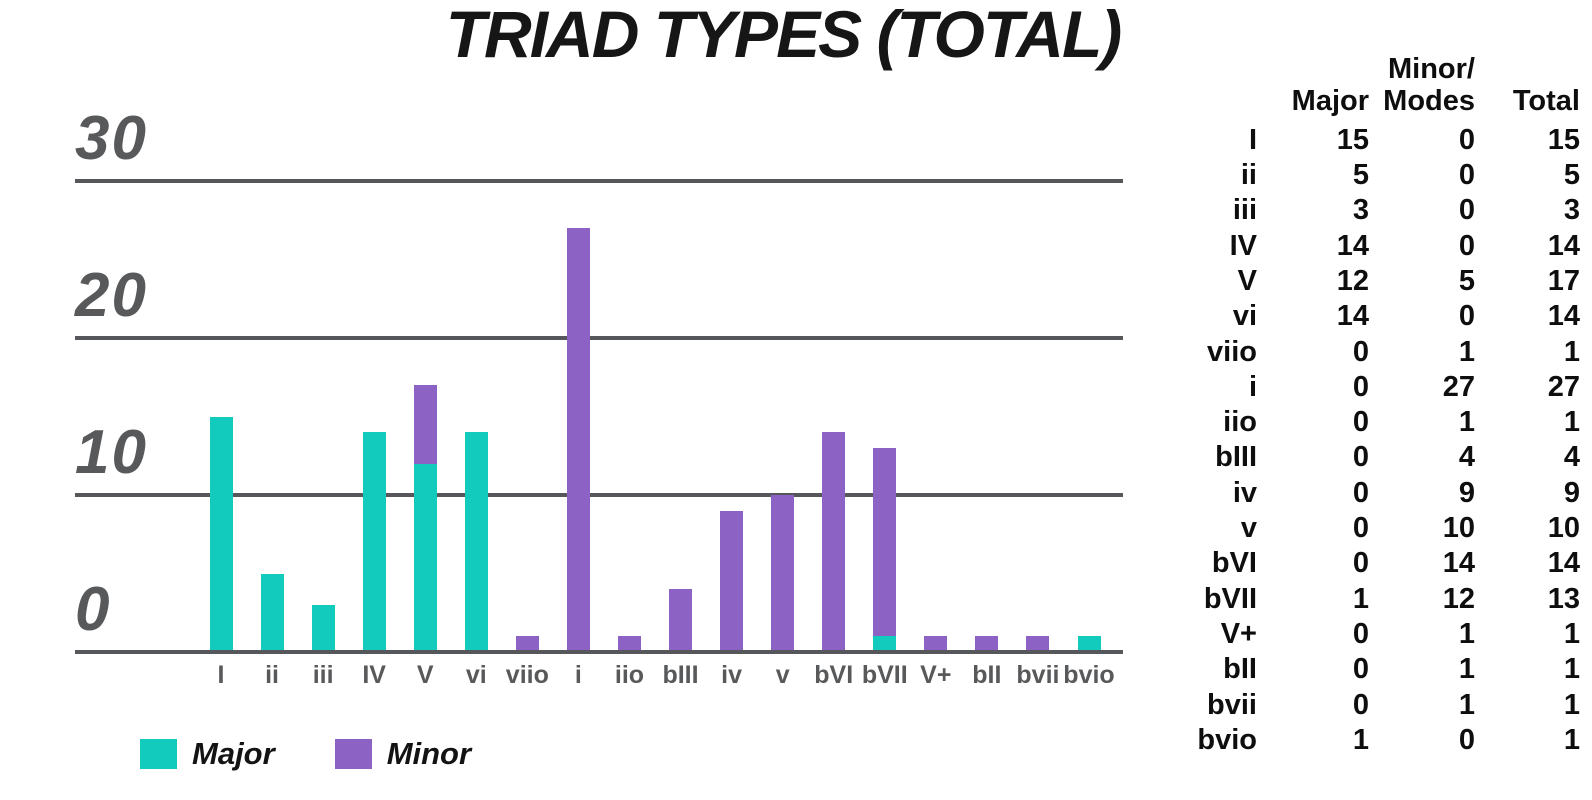  What do you see at coordinates (599, 652) in the screenshot?
I see `x-axis-line` at bounding box center [599, 652].